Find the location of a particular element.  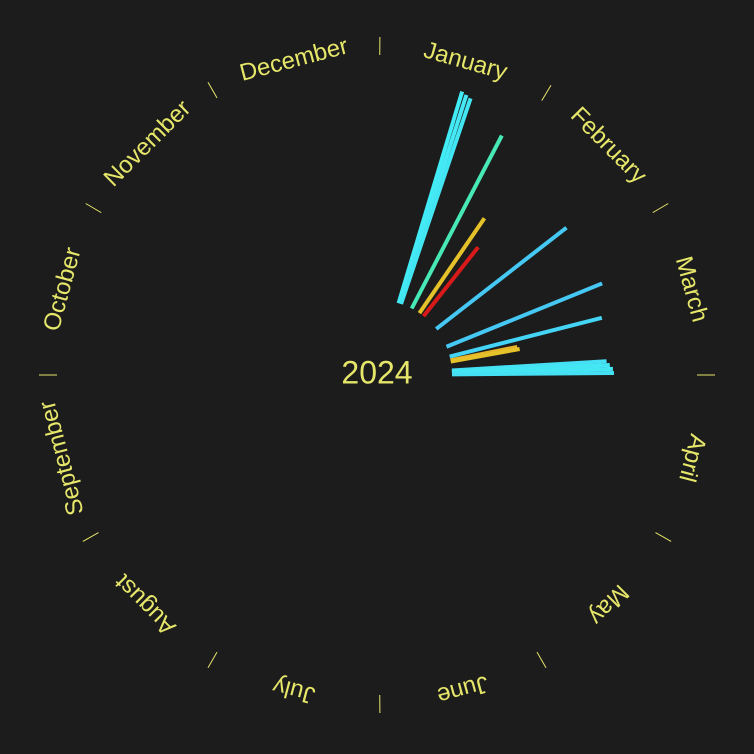

data-bars is located at coordinates (505, 233).